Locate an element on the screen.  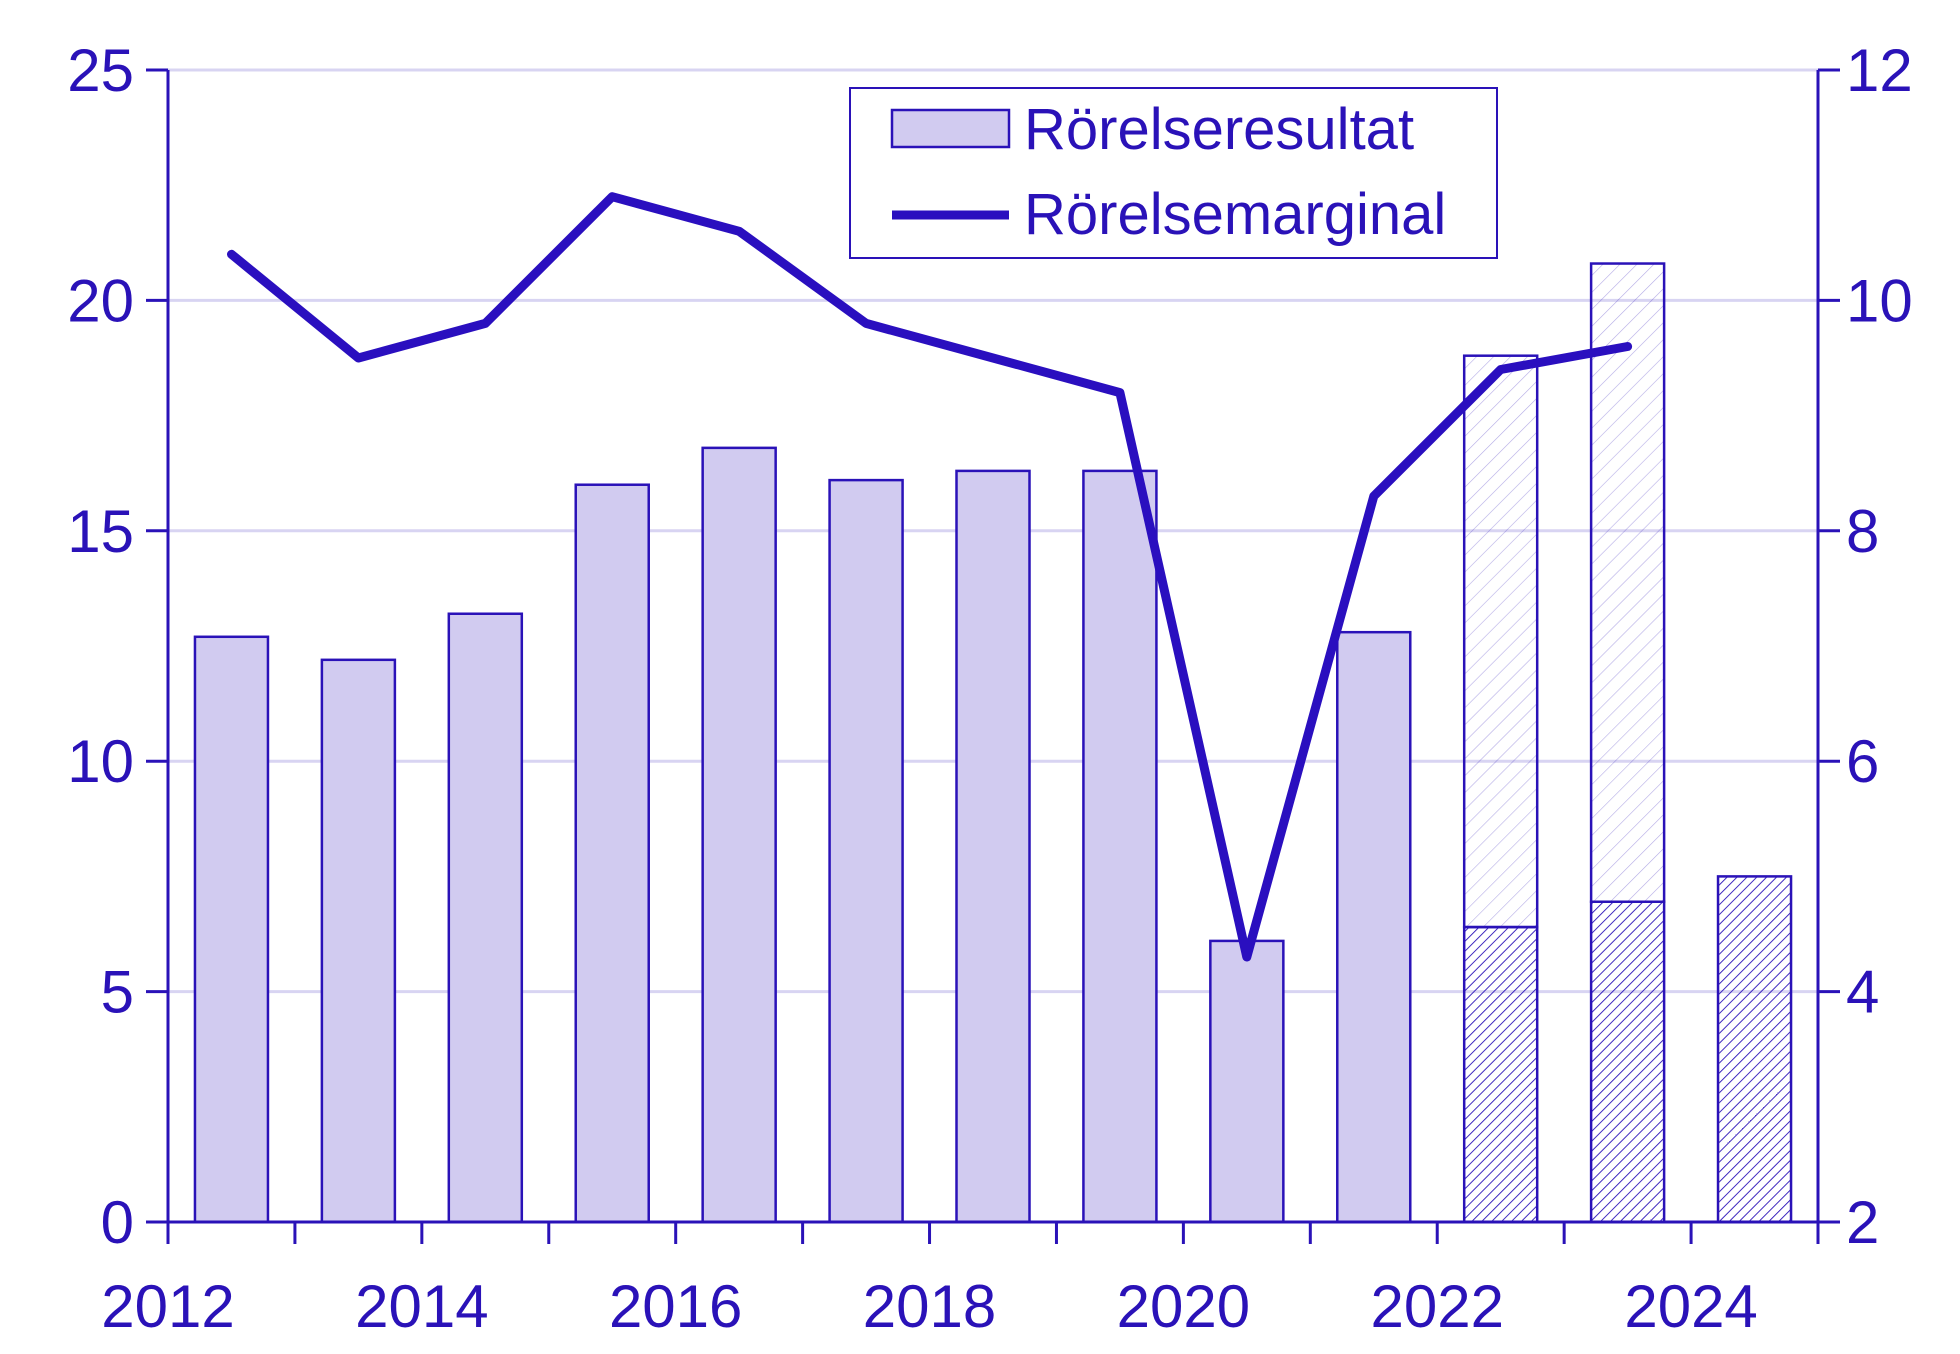
bar-lower-2022 is located at coordinates (1500, 1074).